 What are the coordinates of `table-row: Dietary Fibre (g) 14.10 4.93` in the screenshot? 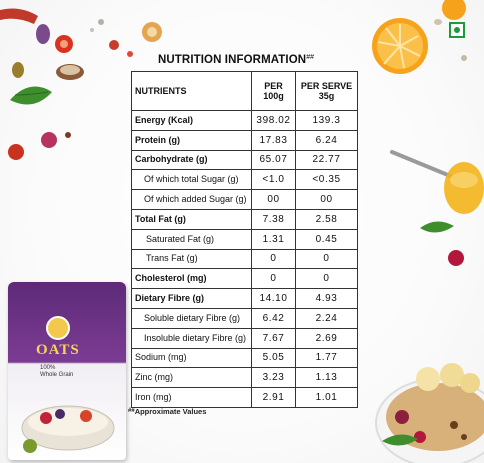 It's located at (244, 298).